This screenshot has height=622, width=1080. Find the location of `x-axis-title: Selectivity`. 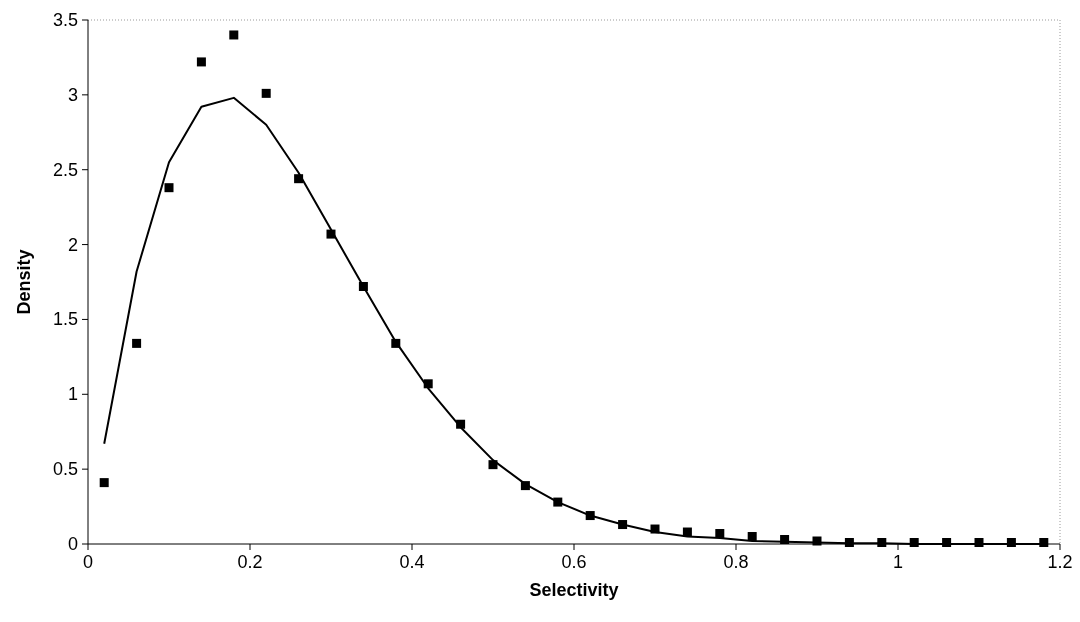

x-axis-title: Selectivity is located at coordinates (574, 590).